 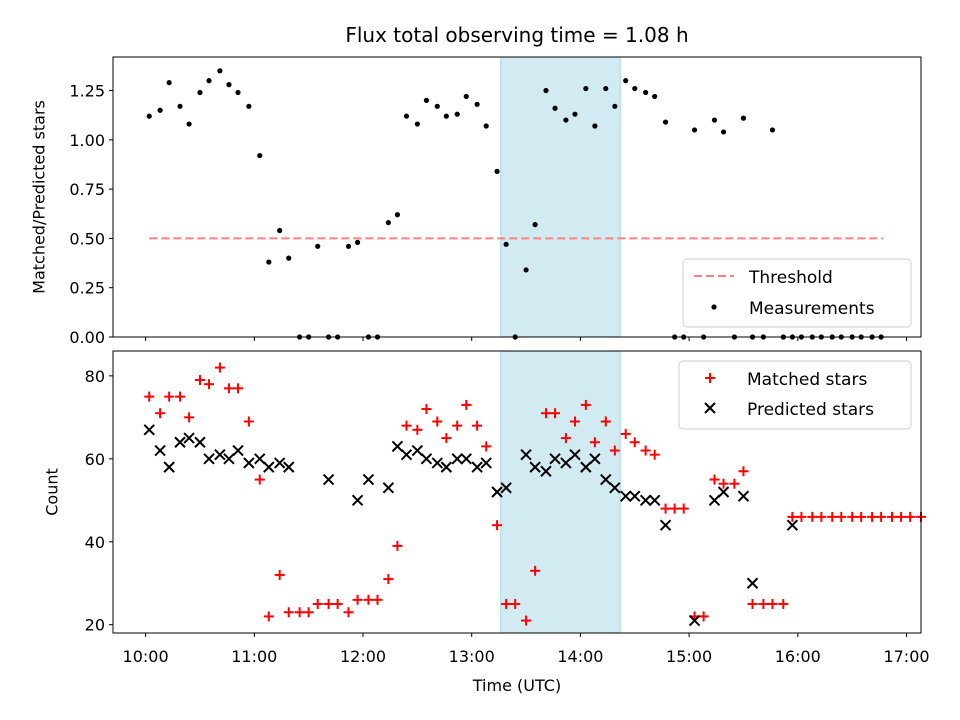 I want to click on bottom-y-tick-label: 40, so click(x=95, y=542).